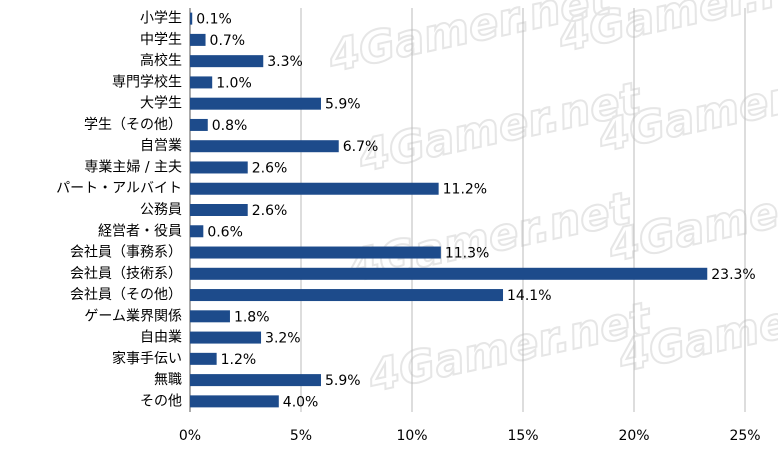 This screenshot has height=453, width=778. What do you see at coordinates (133, 316) in the screenshot?
I see `y-tick-label: ゲーム業界関係` at bounding box center [133, 316].